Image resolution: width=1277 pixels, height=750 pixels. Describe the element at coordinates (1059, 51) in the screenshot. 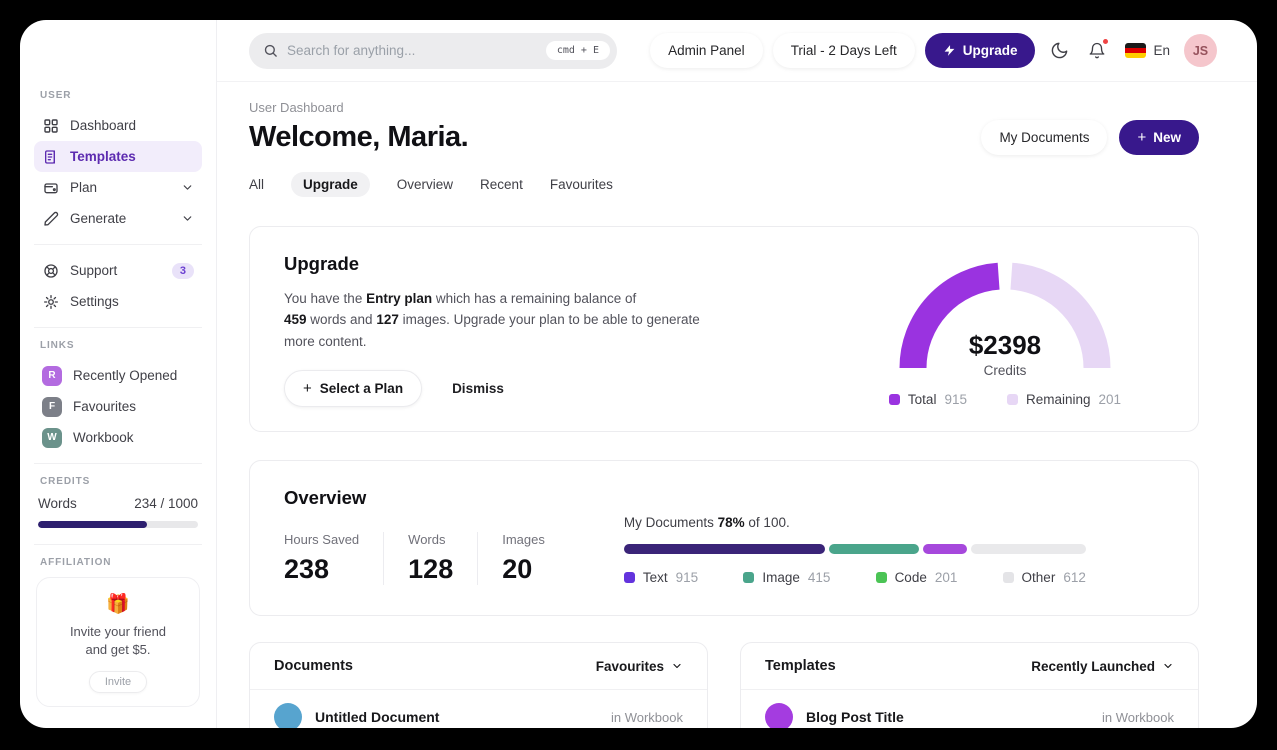

I see `dark-mode-toggle` at that location.